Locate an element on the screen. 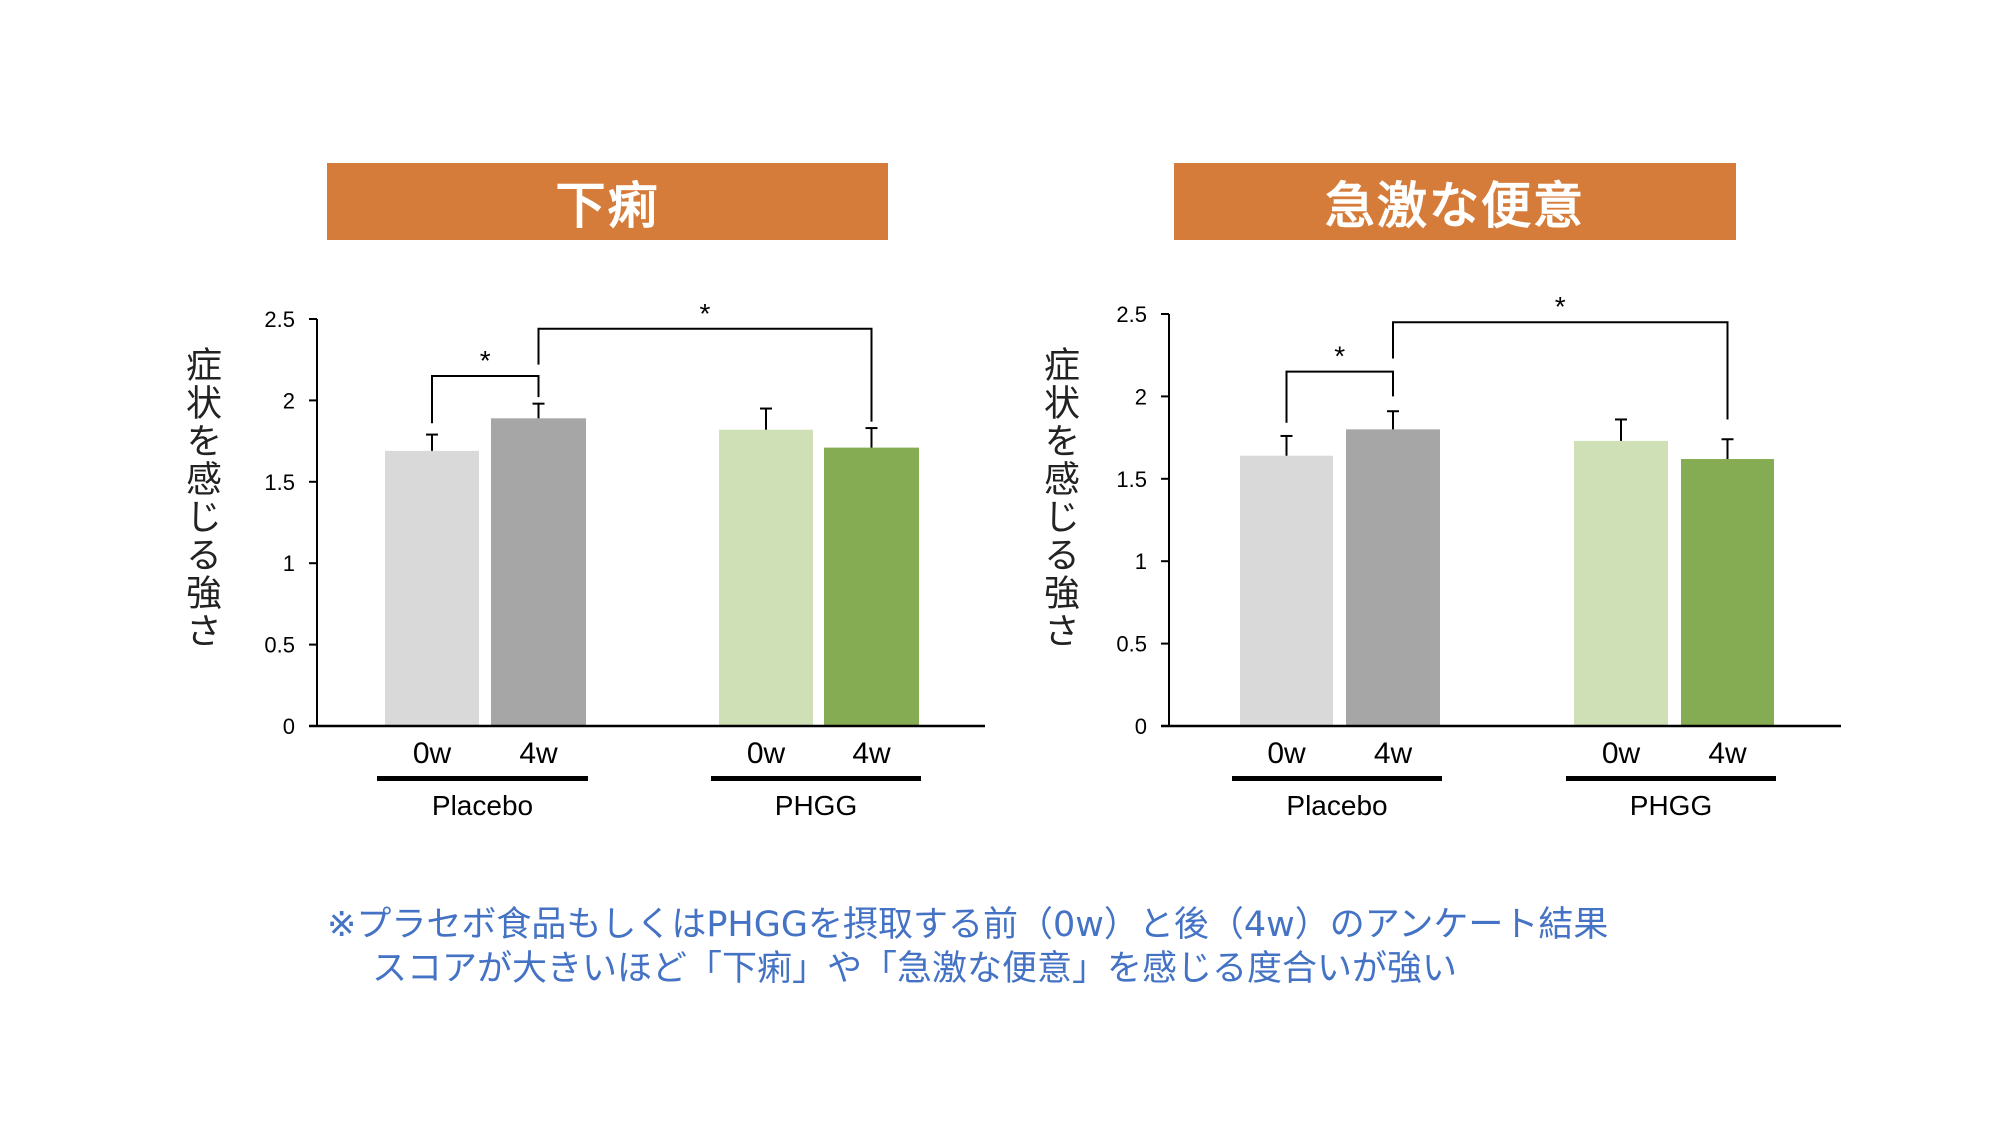  chart-title-urgency: 急激な便意 is located at coordinates (1455, 201).